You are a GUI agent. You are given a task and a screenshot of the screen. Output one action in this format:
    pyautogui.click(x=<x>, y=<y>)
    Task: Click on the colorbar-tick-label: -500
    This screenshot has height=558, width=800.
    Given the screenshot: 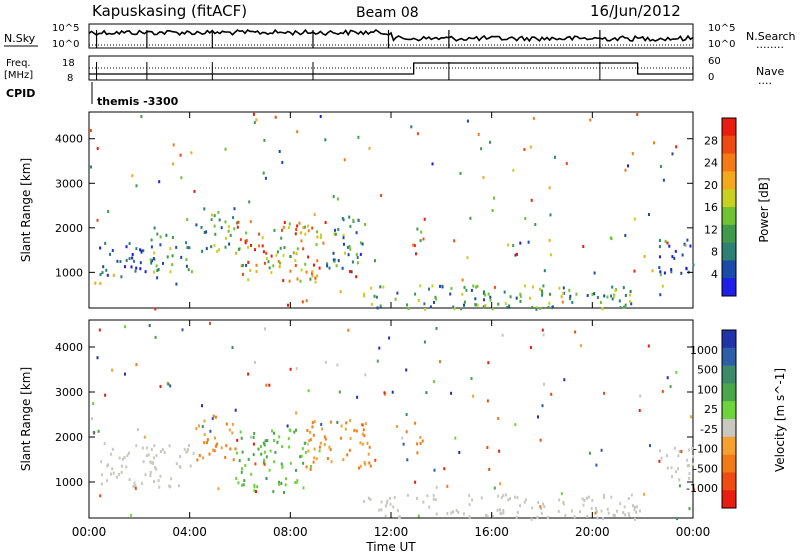 What is the action you would take?
    pyautogui.click(x=705, y=468)
    